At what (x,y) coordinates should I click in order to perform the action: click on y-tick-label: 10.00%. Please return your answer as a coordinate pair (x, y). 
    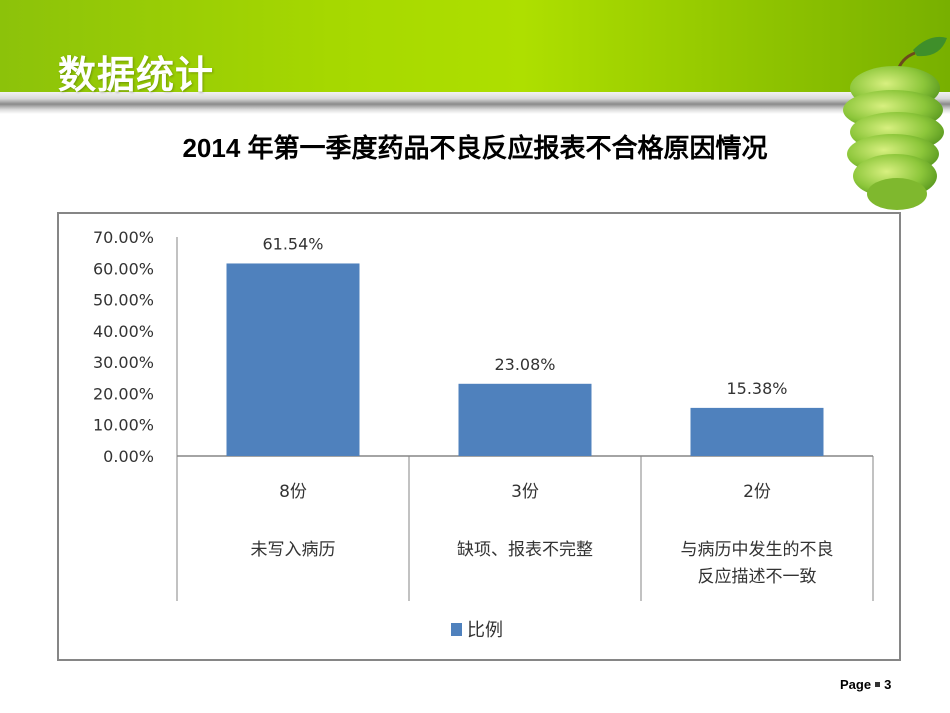
    Looking at the image, I should click on (123, 425).